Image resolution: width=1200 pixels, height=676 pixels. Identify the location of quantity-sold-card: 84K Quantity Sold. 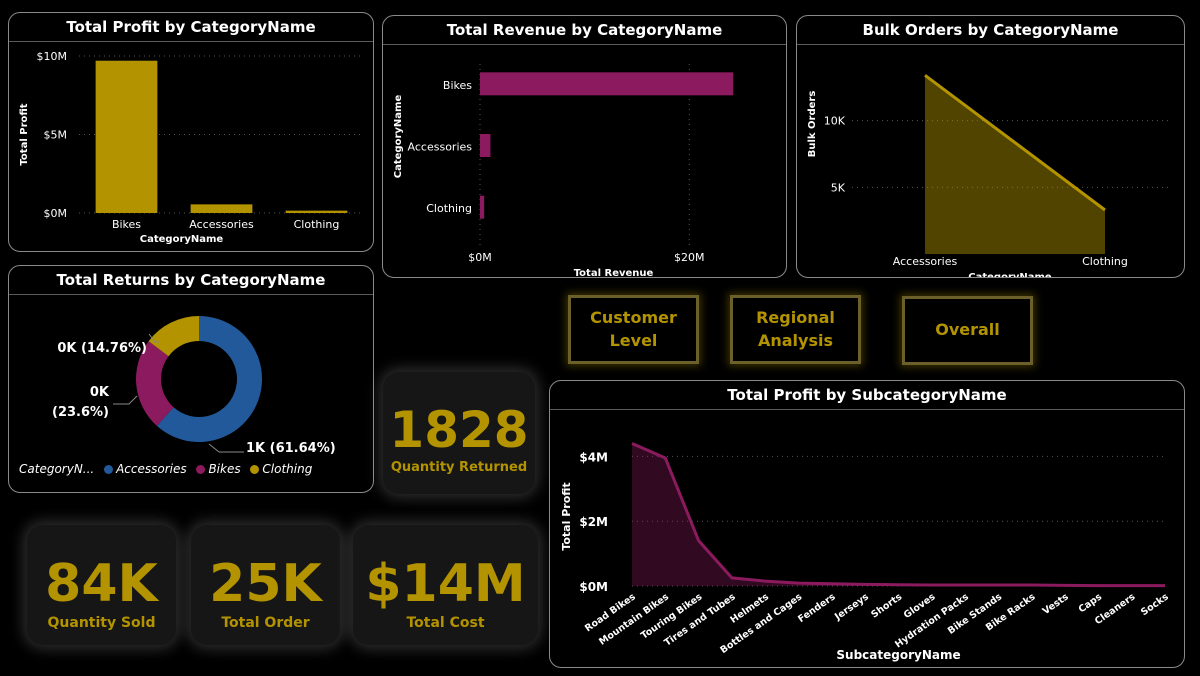
(101, 585).